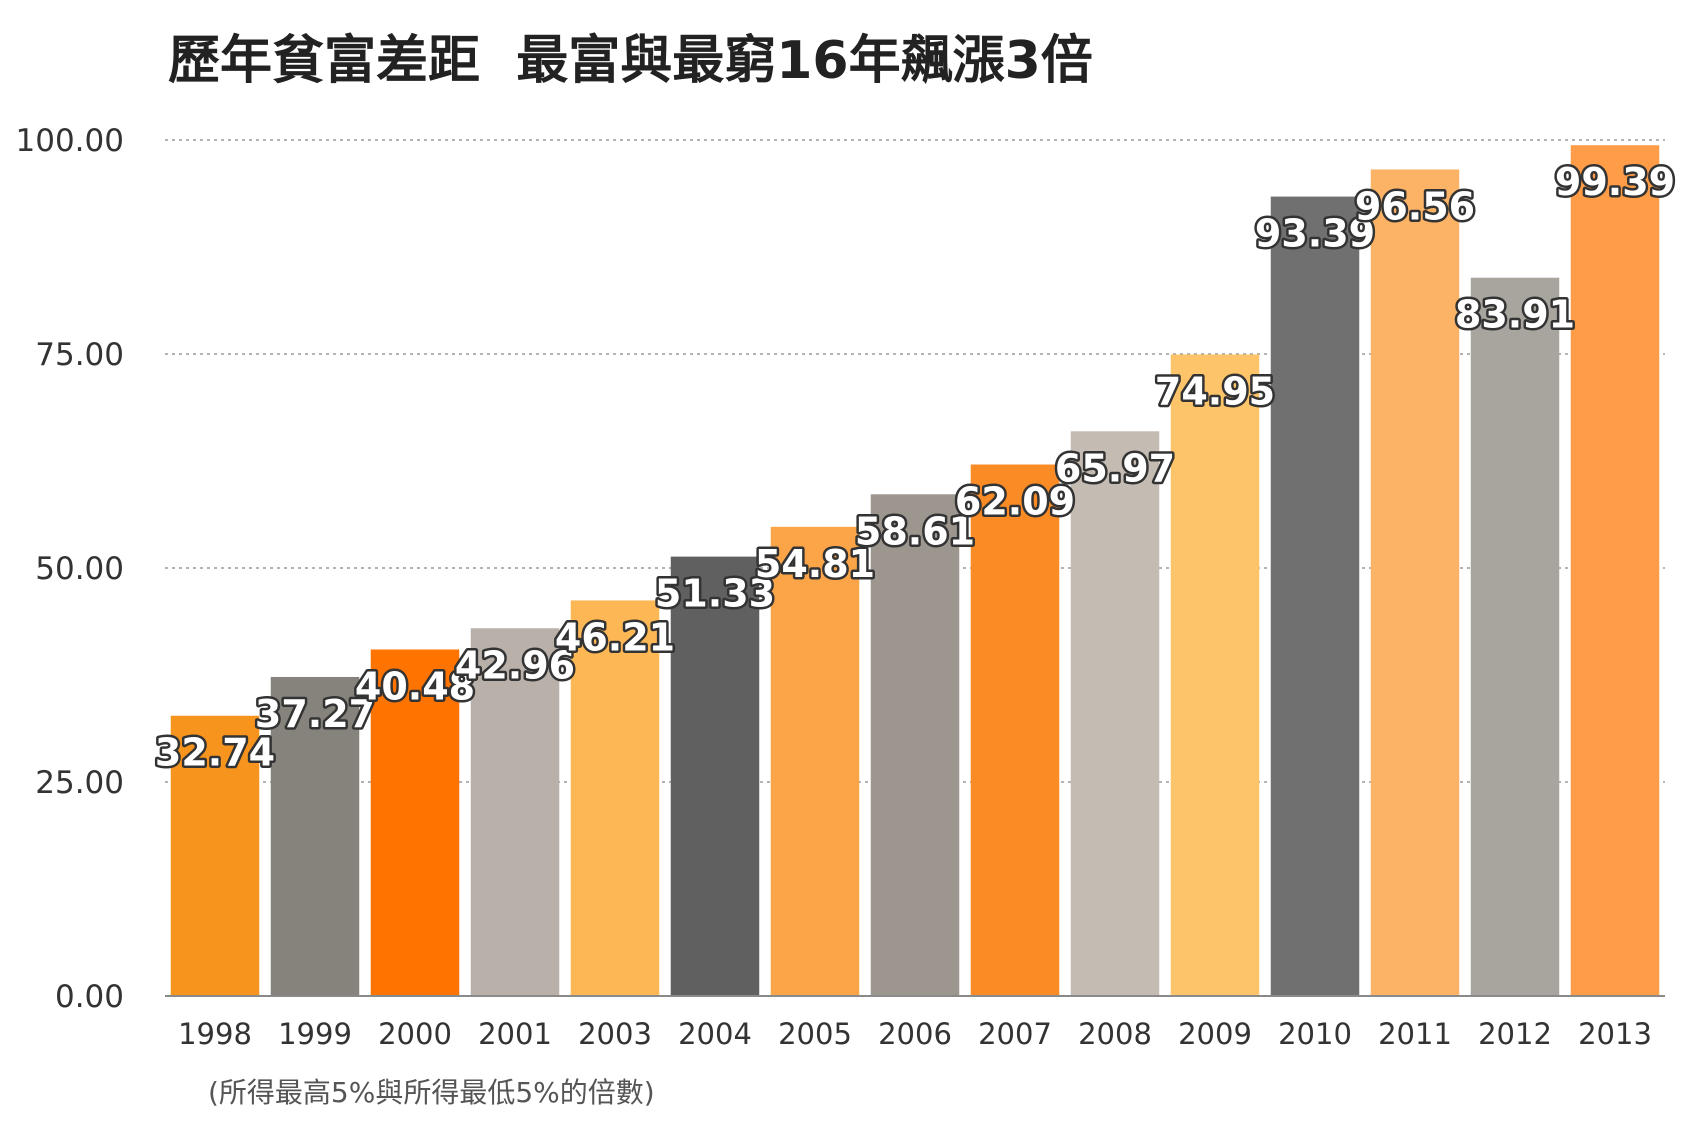 Image resolution: width=1701 pixels, height=1138 pixels. What do you see at coordinates (715, 1034) in the screenshot?
I see `x-tick-label: 2004` at bounding box center [715, 1034].